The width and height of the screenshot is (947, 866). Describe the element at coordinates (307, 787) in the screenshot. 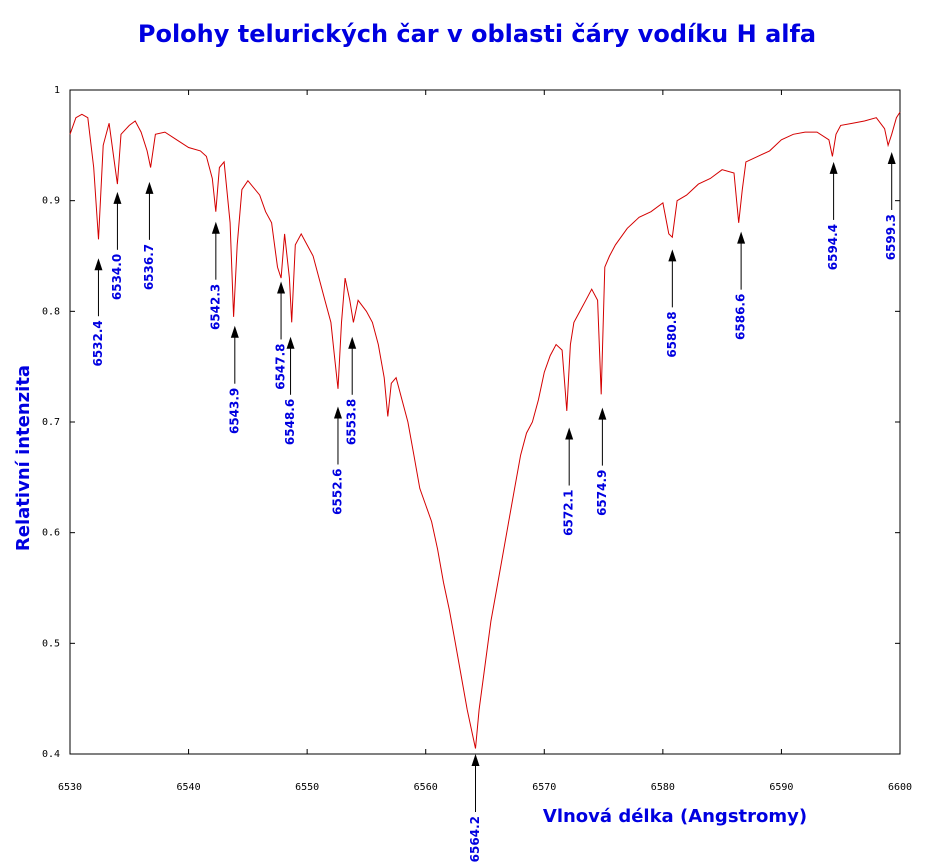

I see `x-tick-label: 6550` at that location.